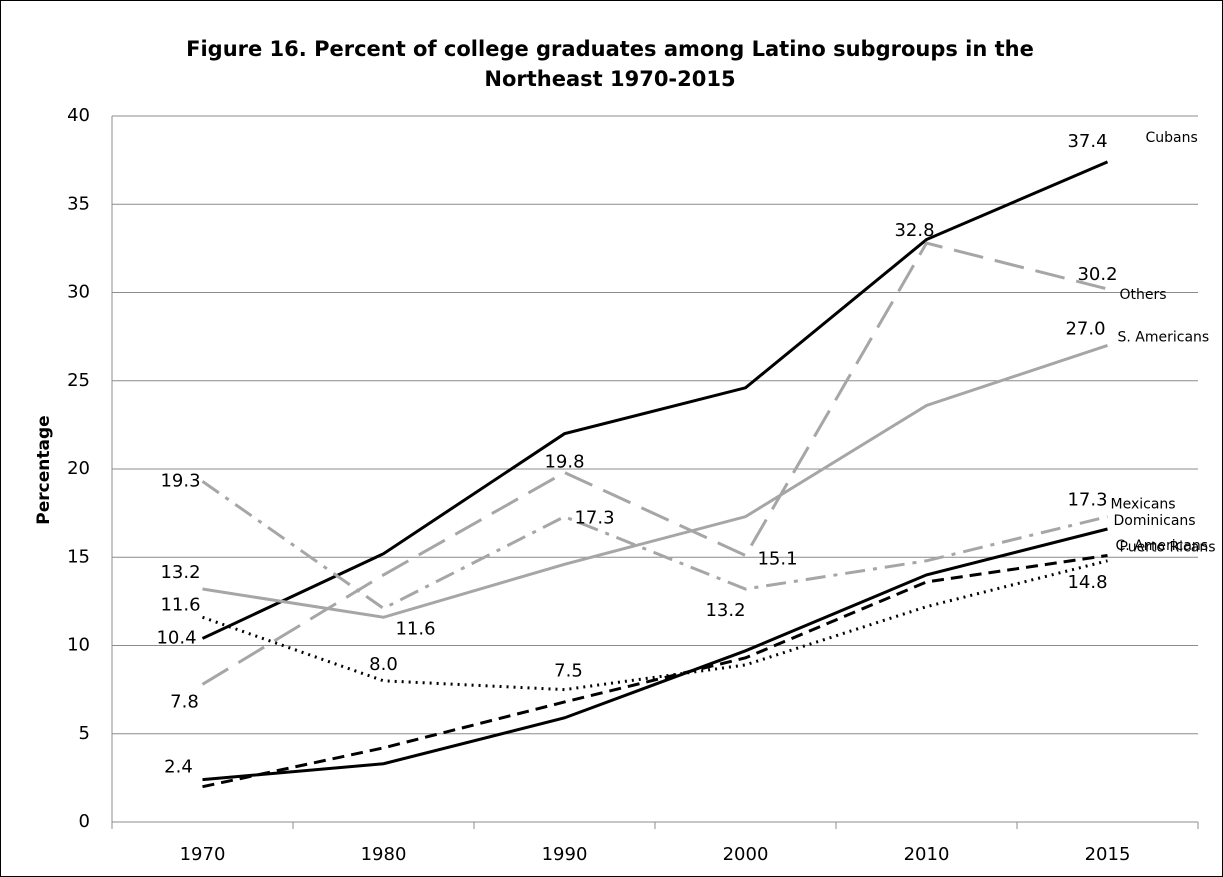 The image size is (1223, 877). Describe the element at coordinates (1143, 295) in the screenshot. I see `series-name: Others` at that location.